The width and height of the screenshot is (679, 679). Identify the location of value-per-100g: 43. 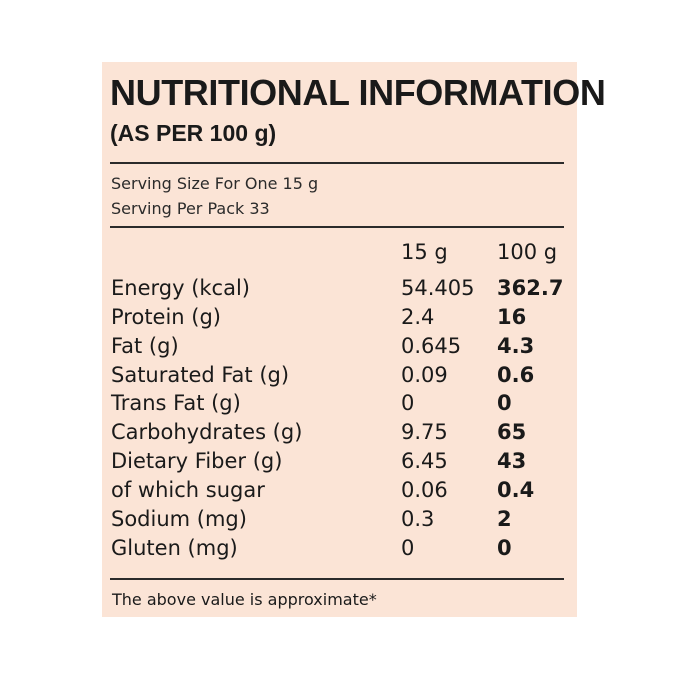
(512, 461).